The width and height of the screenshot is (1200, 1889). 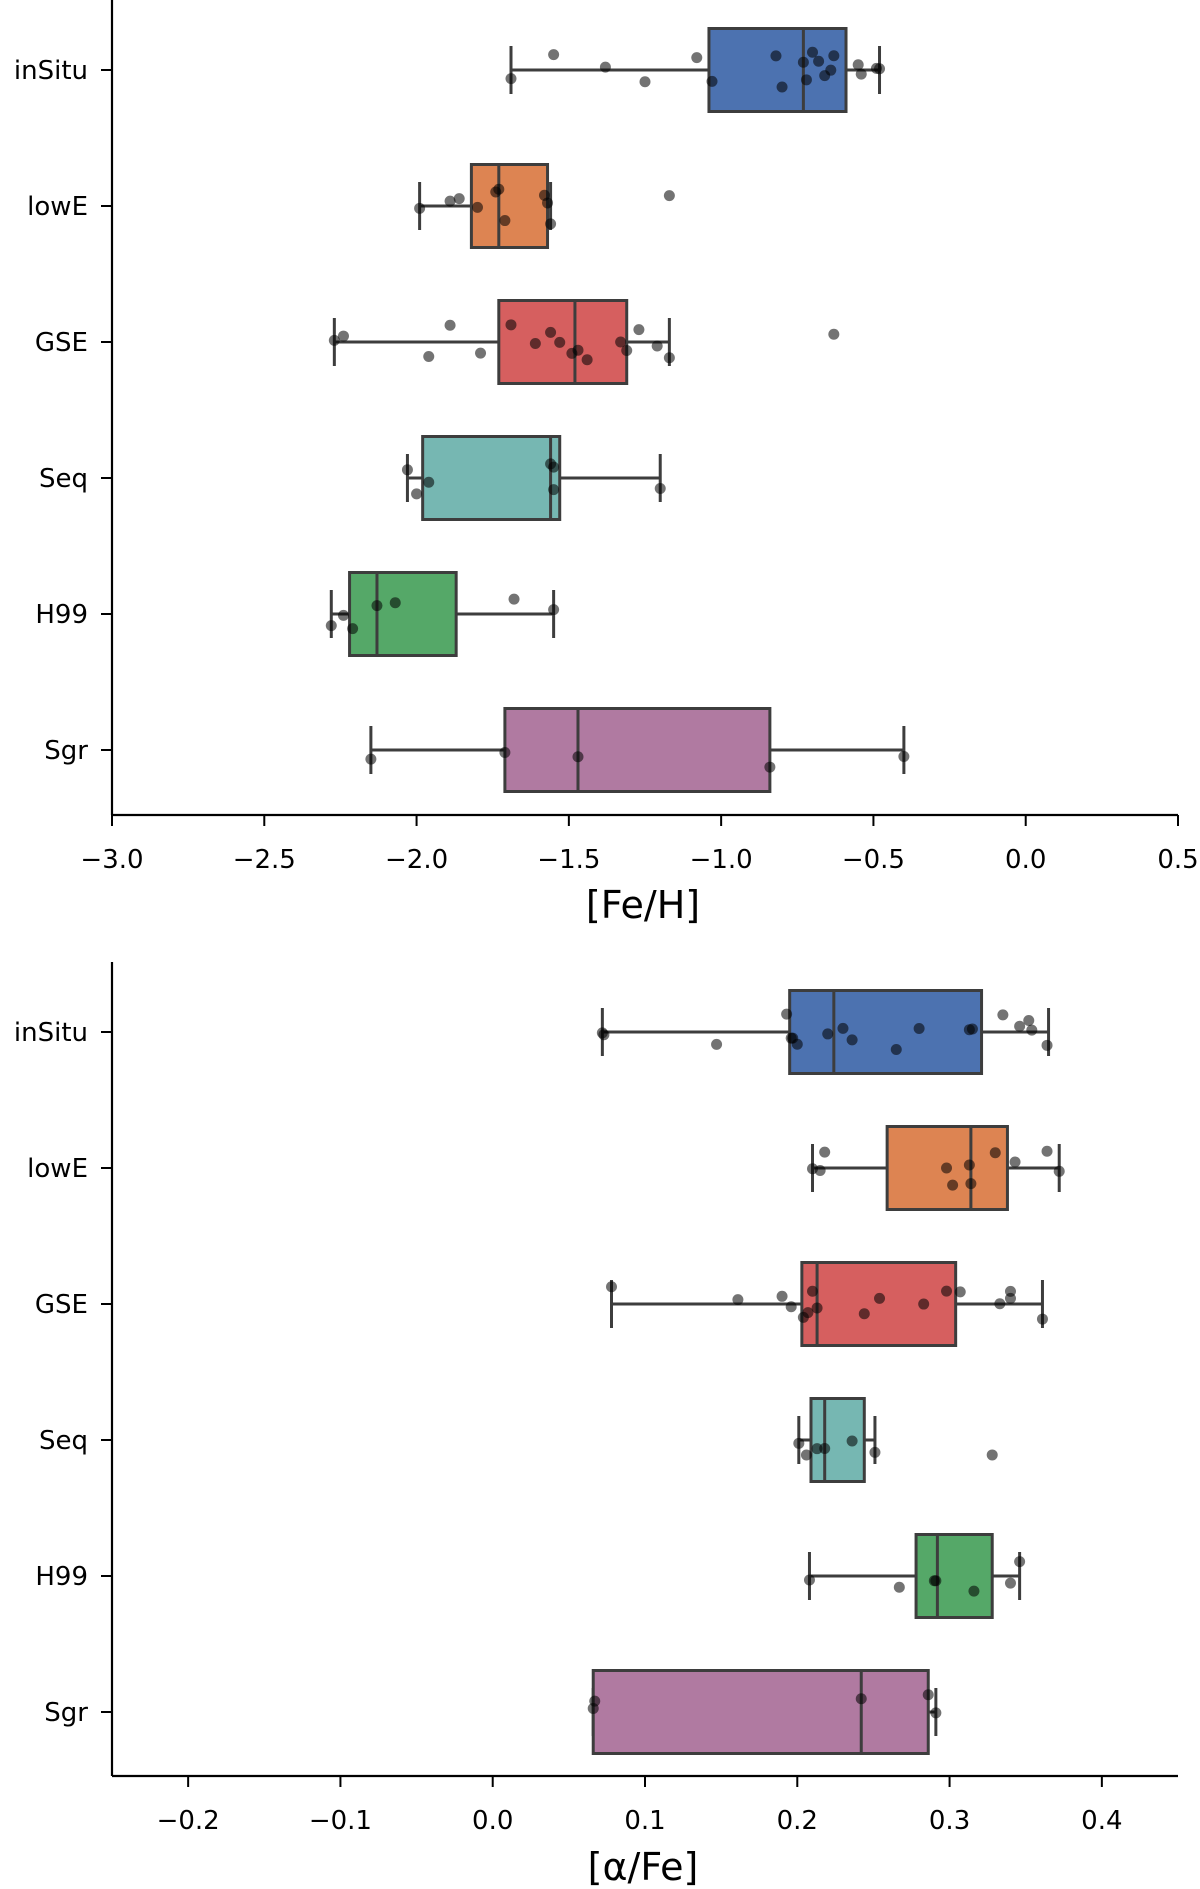 I want to click on x-tick-label: 0.3, so click(x=949, y=1821).